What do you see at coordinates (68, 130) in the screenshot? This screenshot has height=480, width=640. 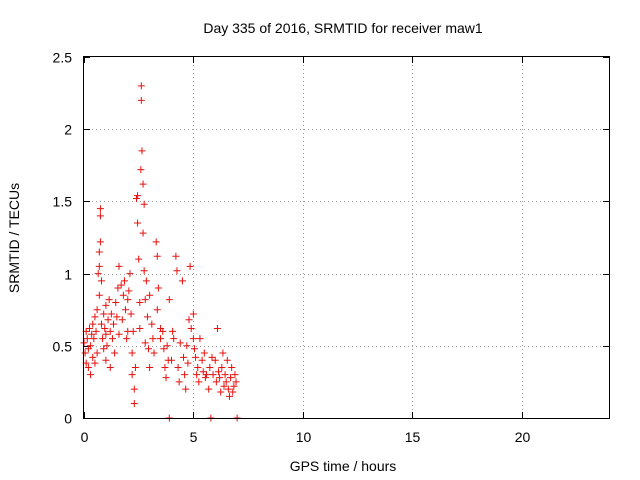 I see `y-tick-label: 2` at bounding box center [68, 130].